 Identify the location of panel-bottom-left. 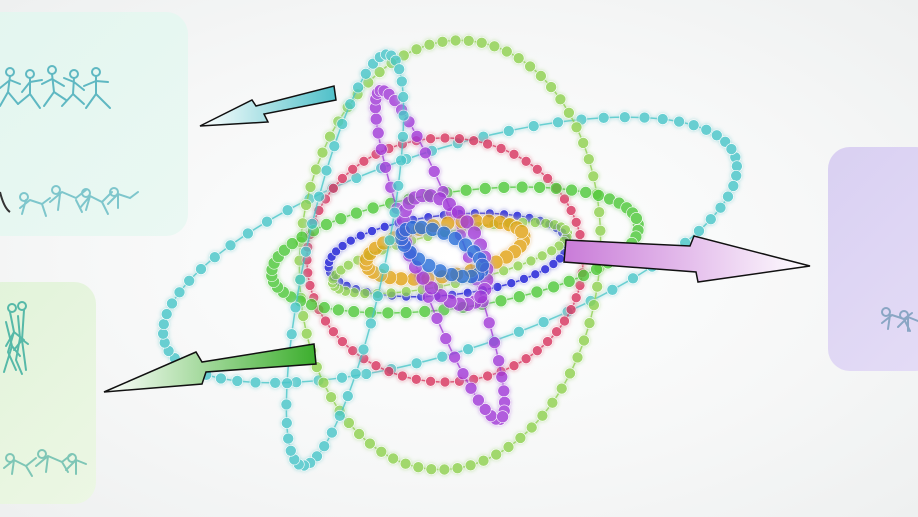
(48, 393).